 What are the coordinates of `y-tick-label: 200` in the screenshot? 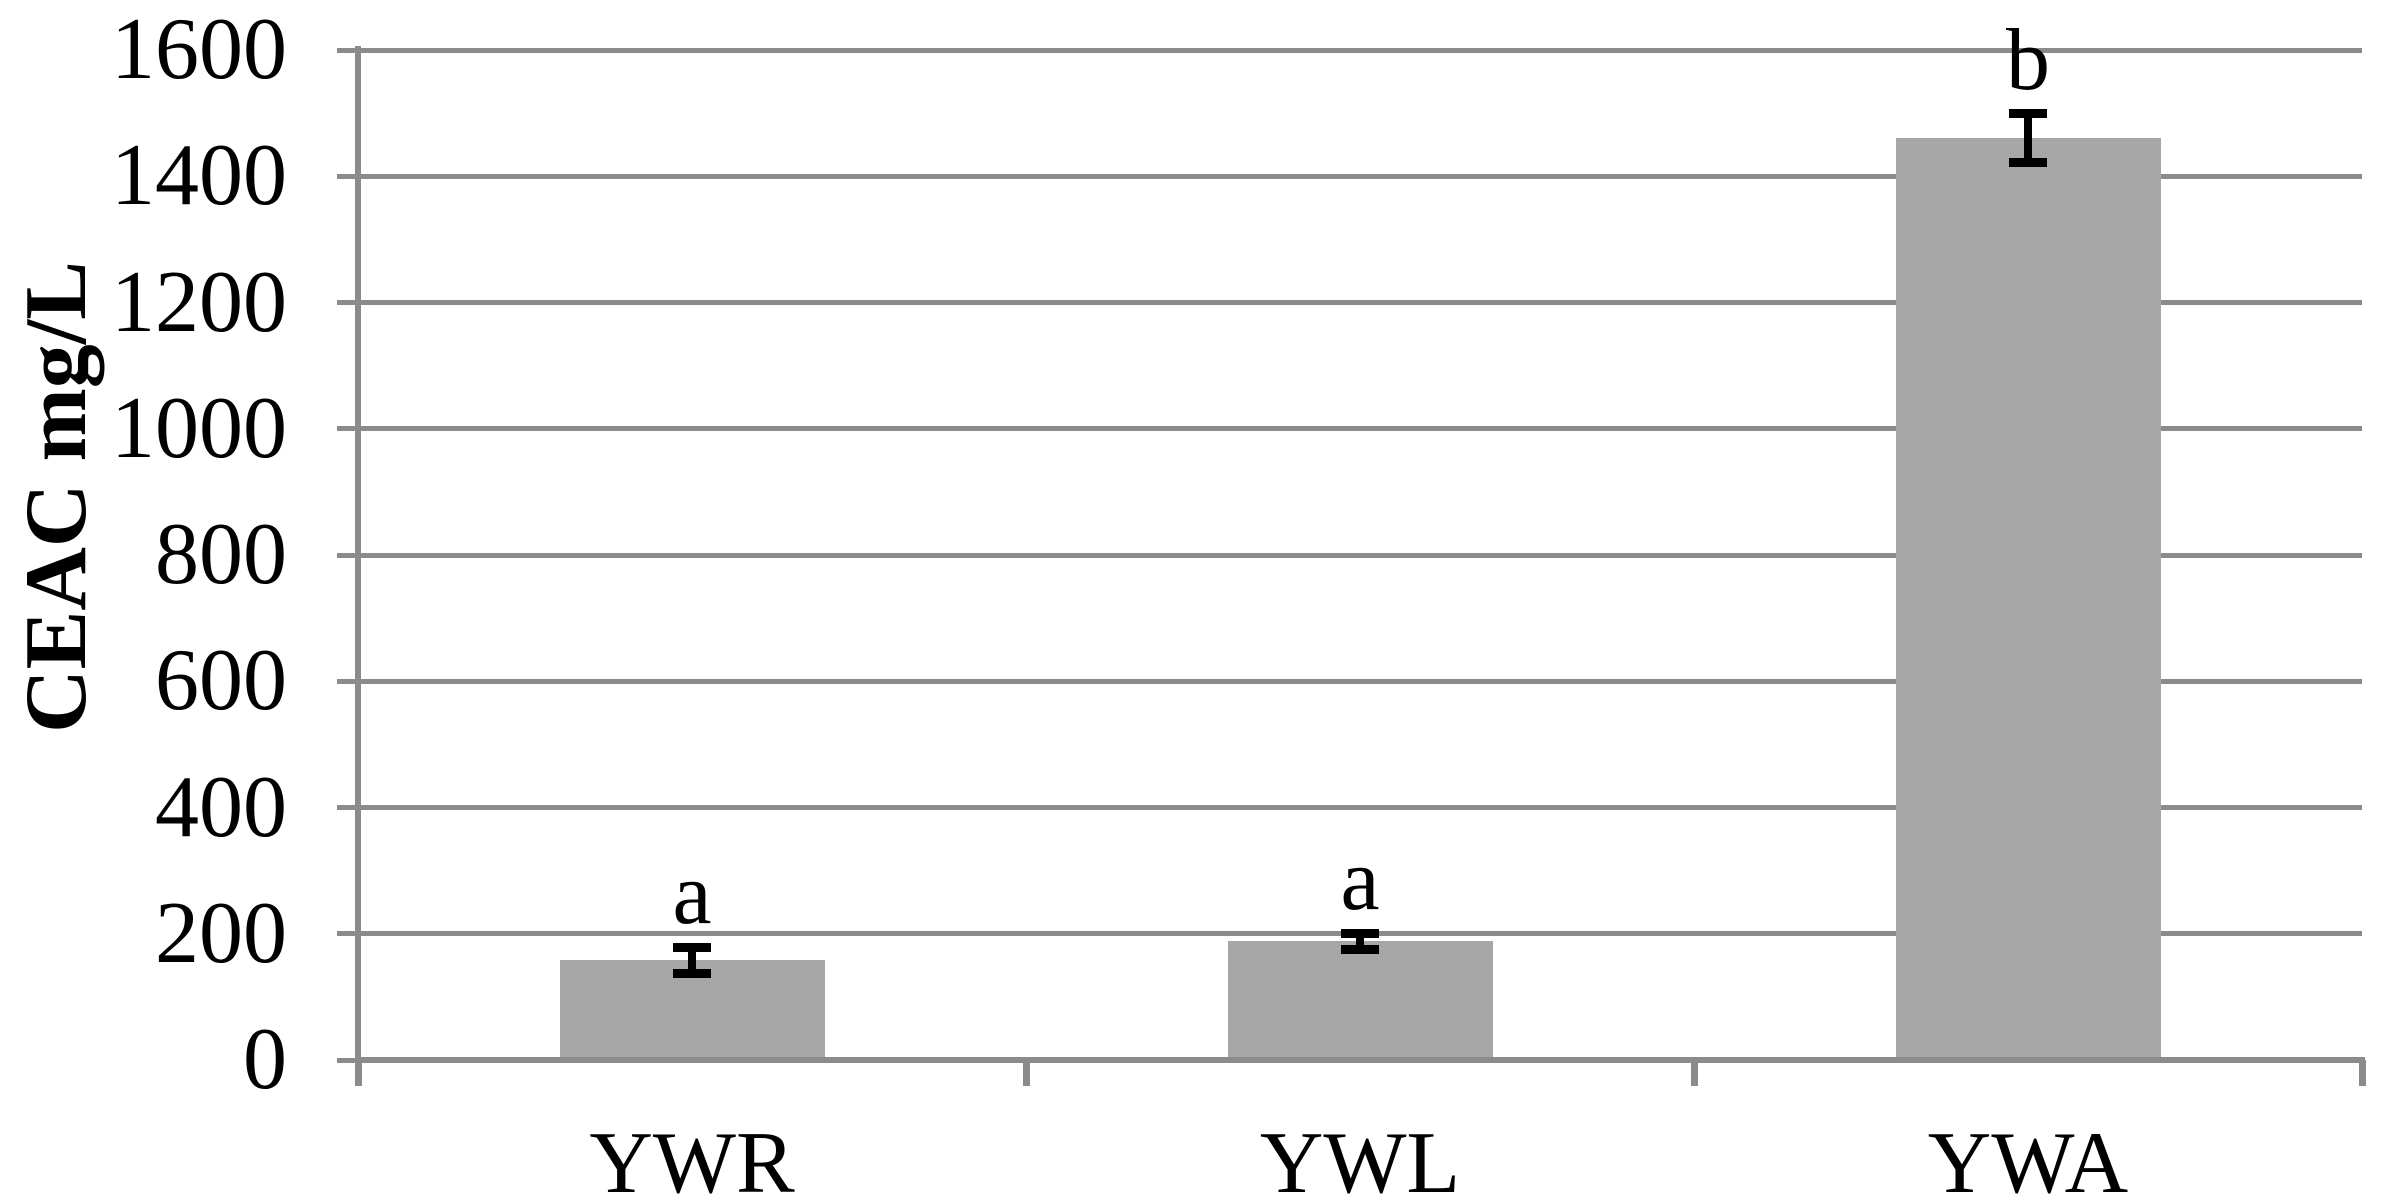 It's located at (221, 933).